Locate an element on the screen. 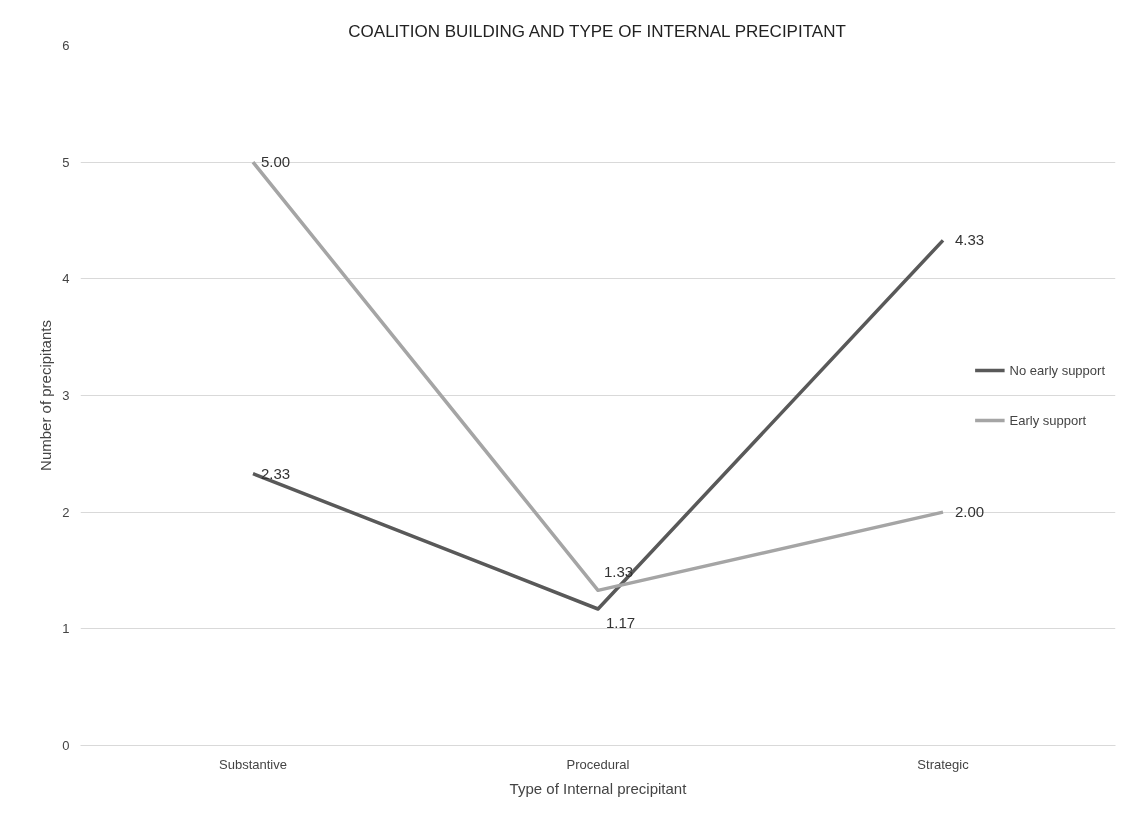 Image resolution: width=1133 pixels, height=821 pixels. data-label: 2.00 is located at coordinates (970, 512).